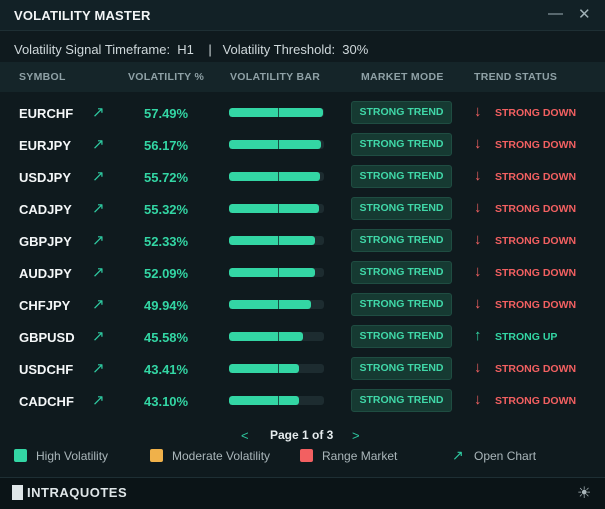 The width and height of the screenshot is (605, 509). Describe the element at coordinates (82, 15) in the screenshot. I see `app-title: VOLATILITY MASTER` at that location.